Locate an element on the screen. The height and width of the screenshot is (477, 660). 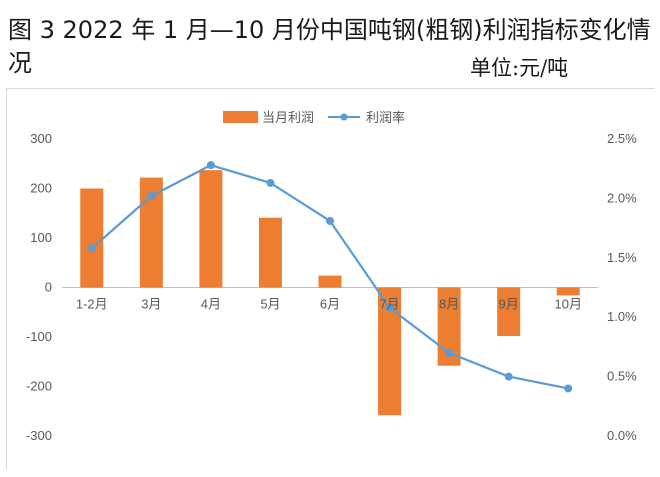
bar-3月 is located at coordinates (151, 232).